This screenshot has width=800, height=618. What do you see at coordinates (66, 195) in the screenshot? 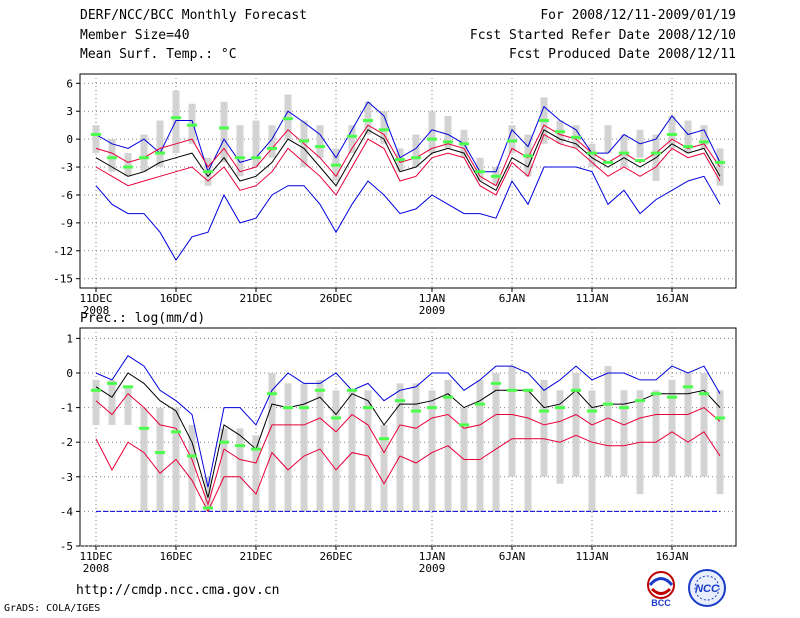
I see `y-tick-label: -6` at bounding box center [66, 195].